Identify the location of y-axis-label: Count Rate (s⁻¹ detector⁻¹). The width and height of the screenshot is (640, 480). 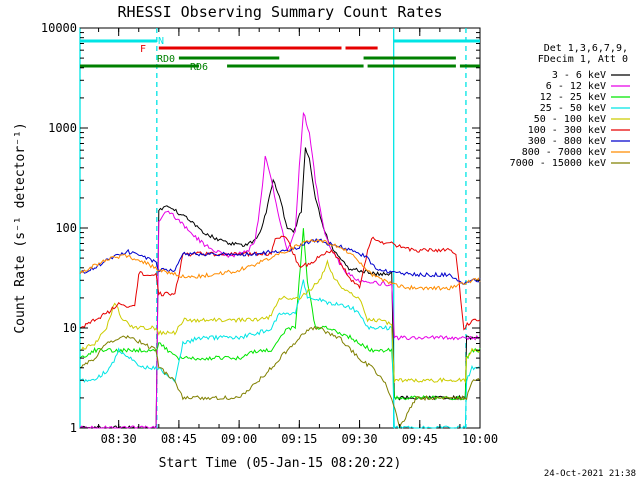
(20, 227).